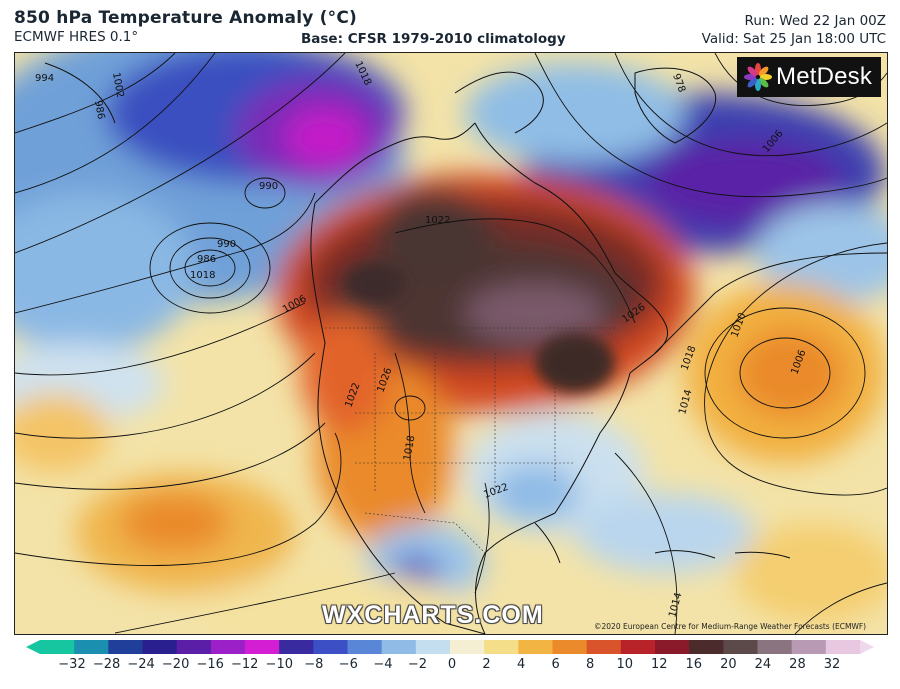  Describe the element at coordinates (33, 647) in the screenshot. I see `colorbar-left-arrow` at that location.